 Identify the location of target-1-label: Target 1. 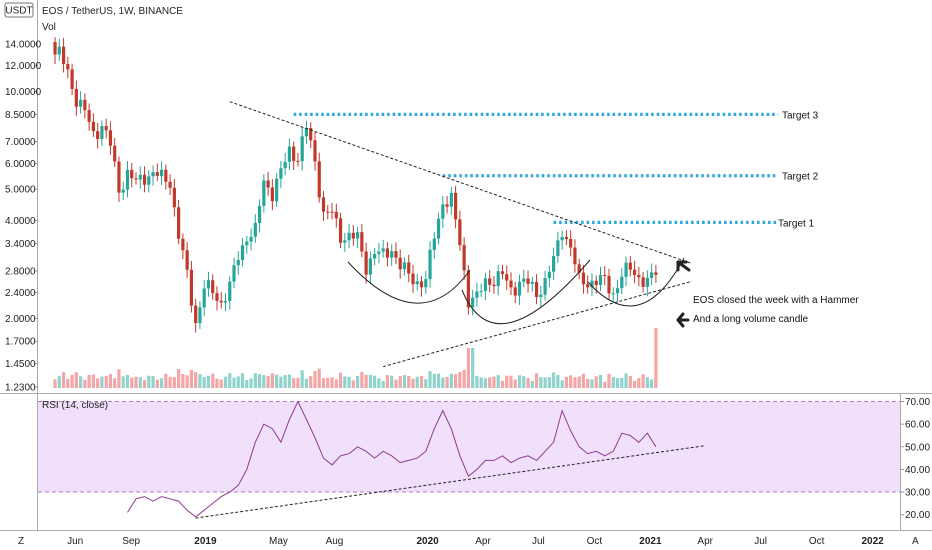
(796, 223).